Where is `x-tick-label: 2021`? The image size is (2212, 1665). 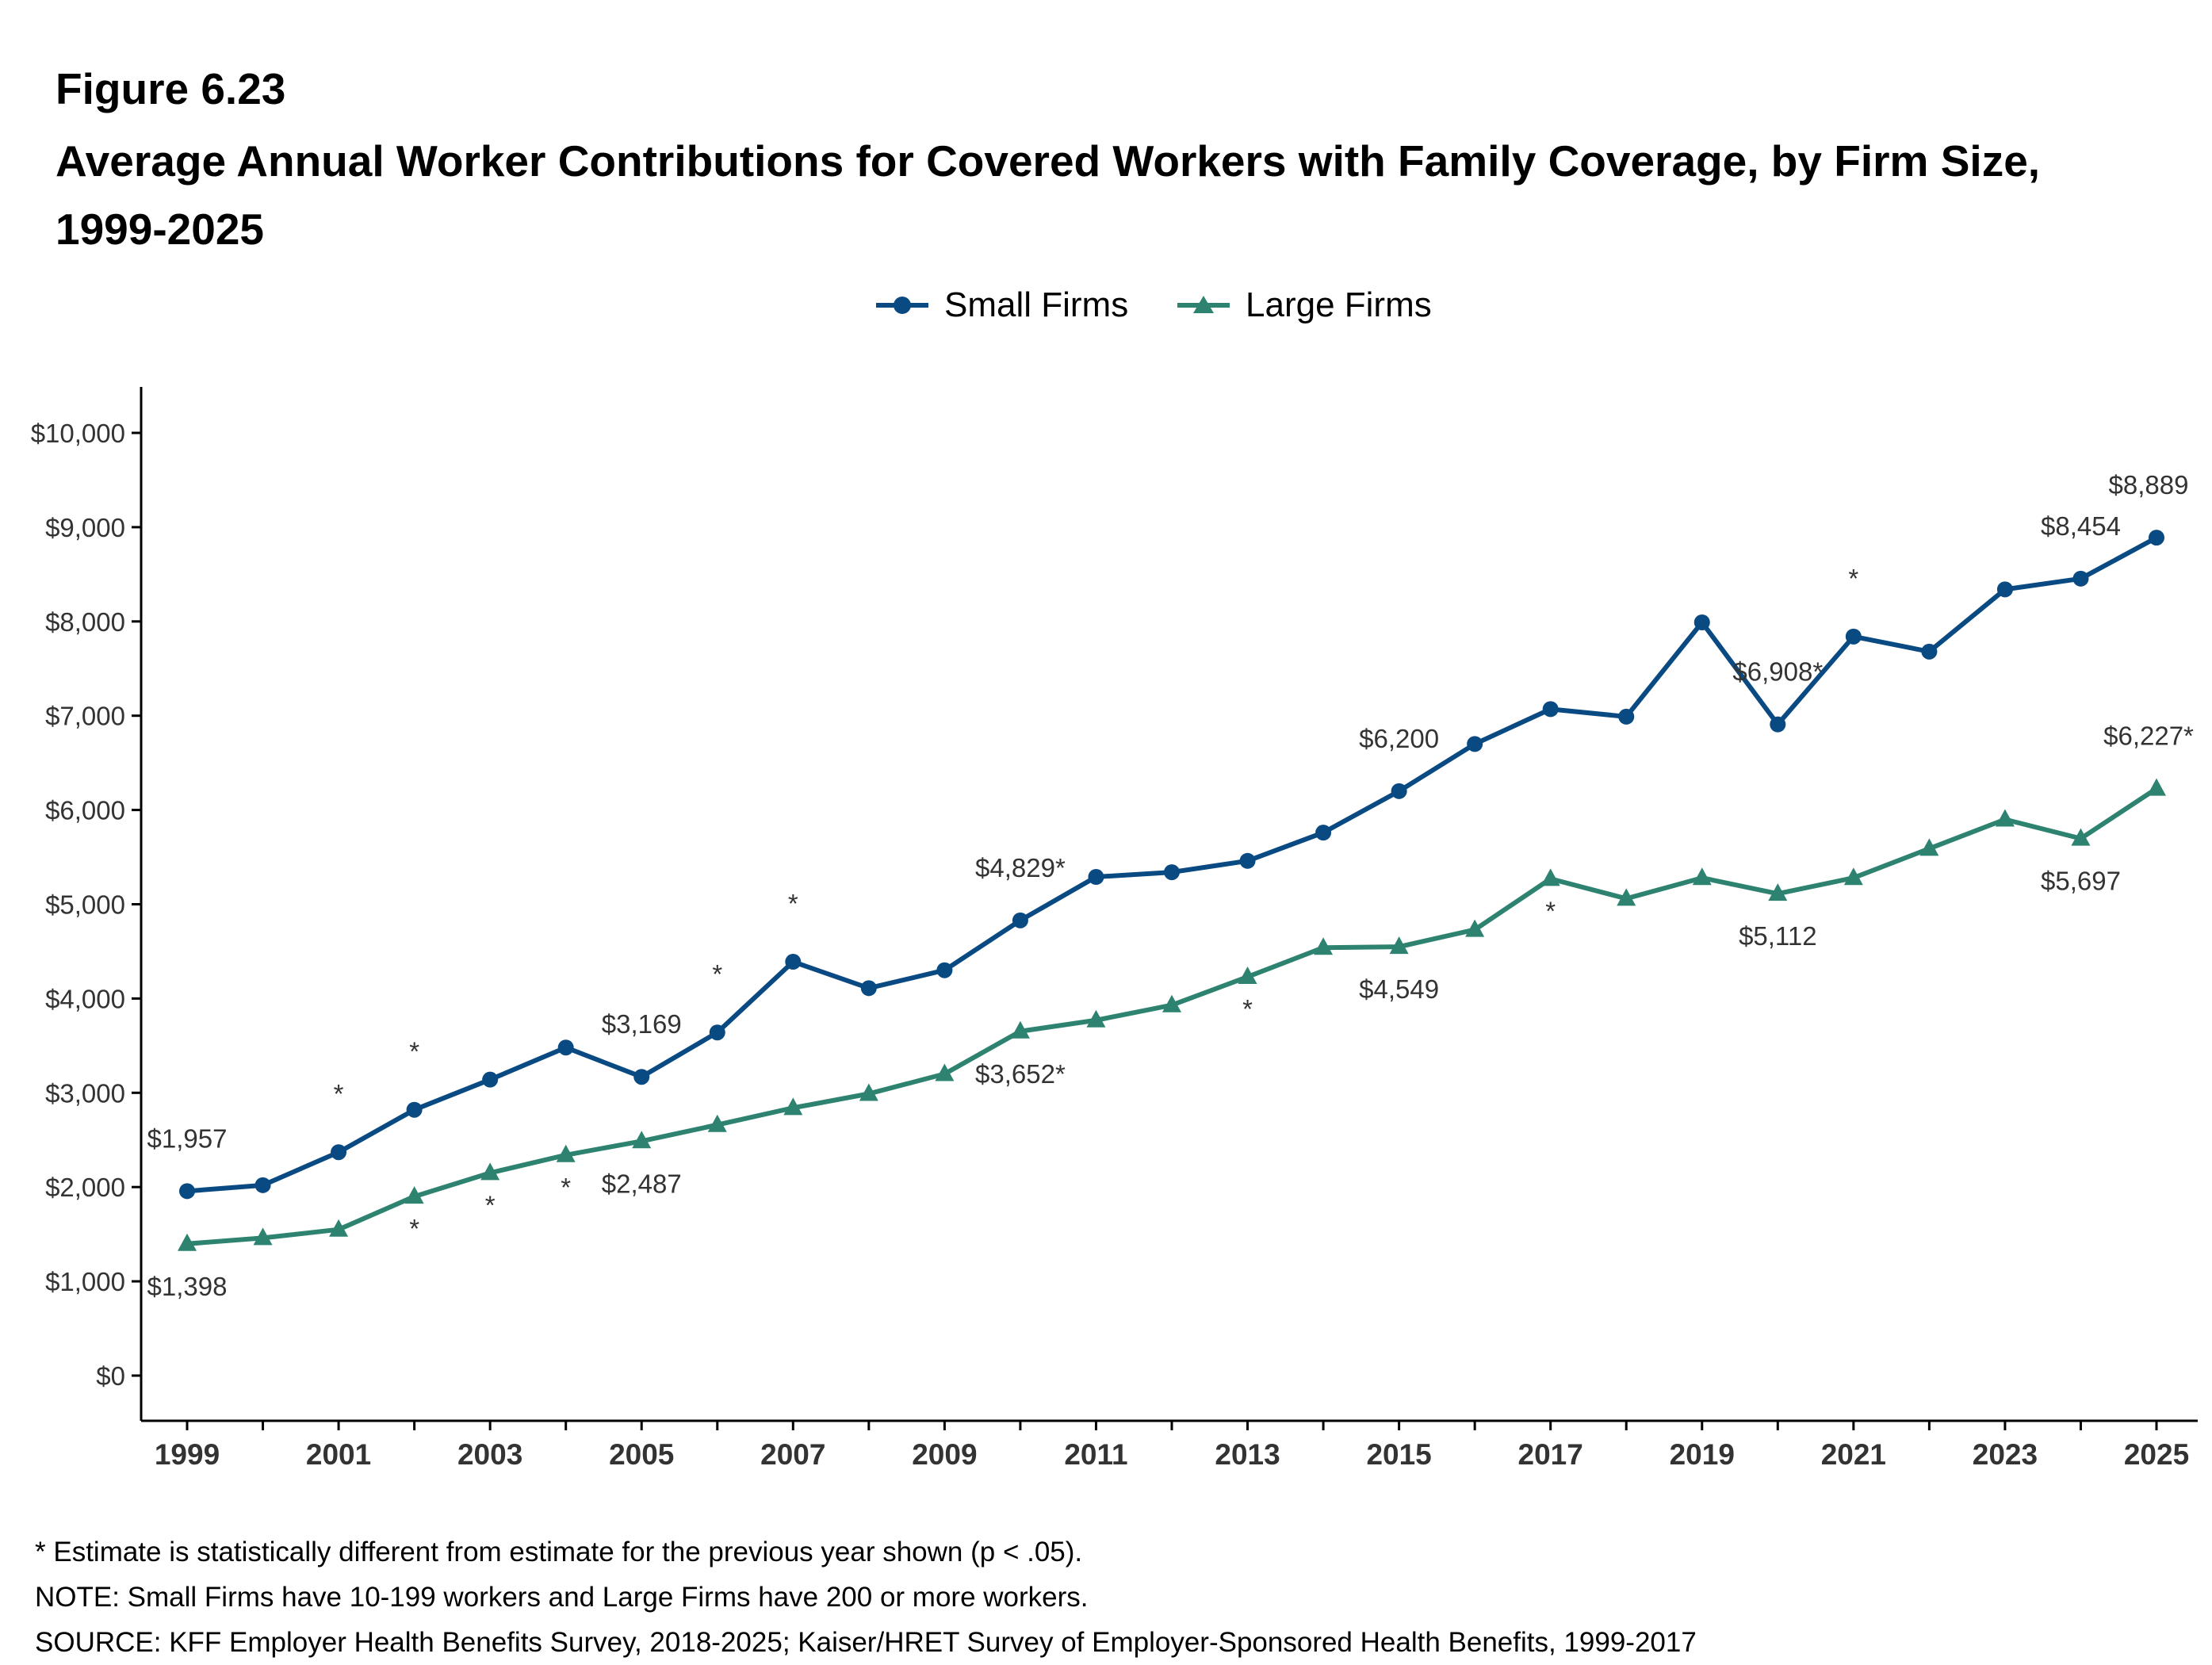
x-tick-label: 2021 is located at coordinates (1854, 1454).